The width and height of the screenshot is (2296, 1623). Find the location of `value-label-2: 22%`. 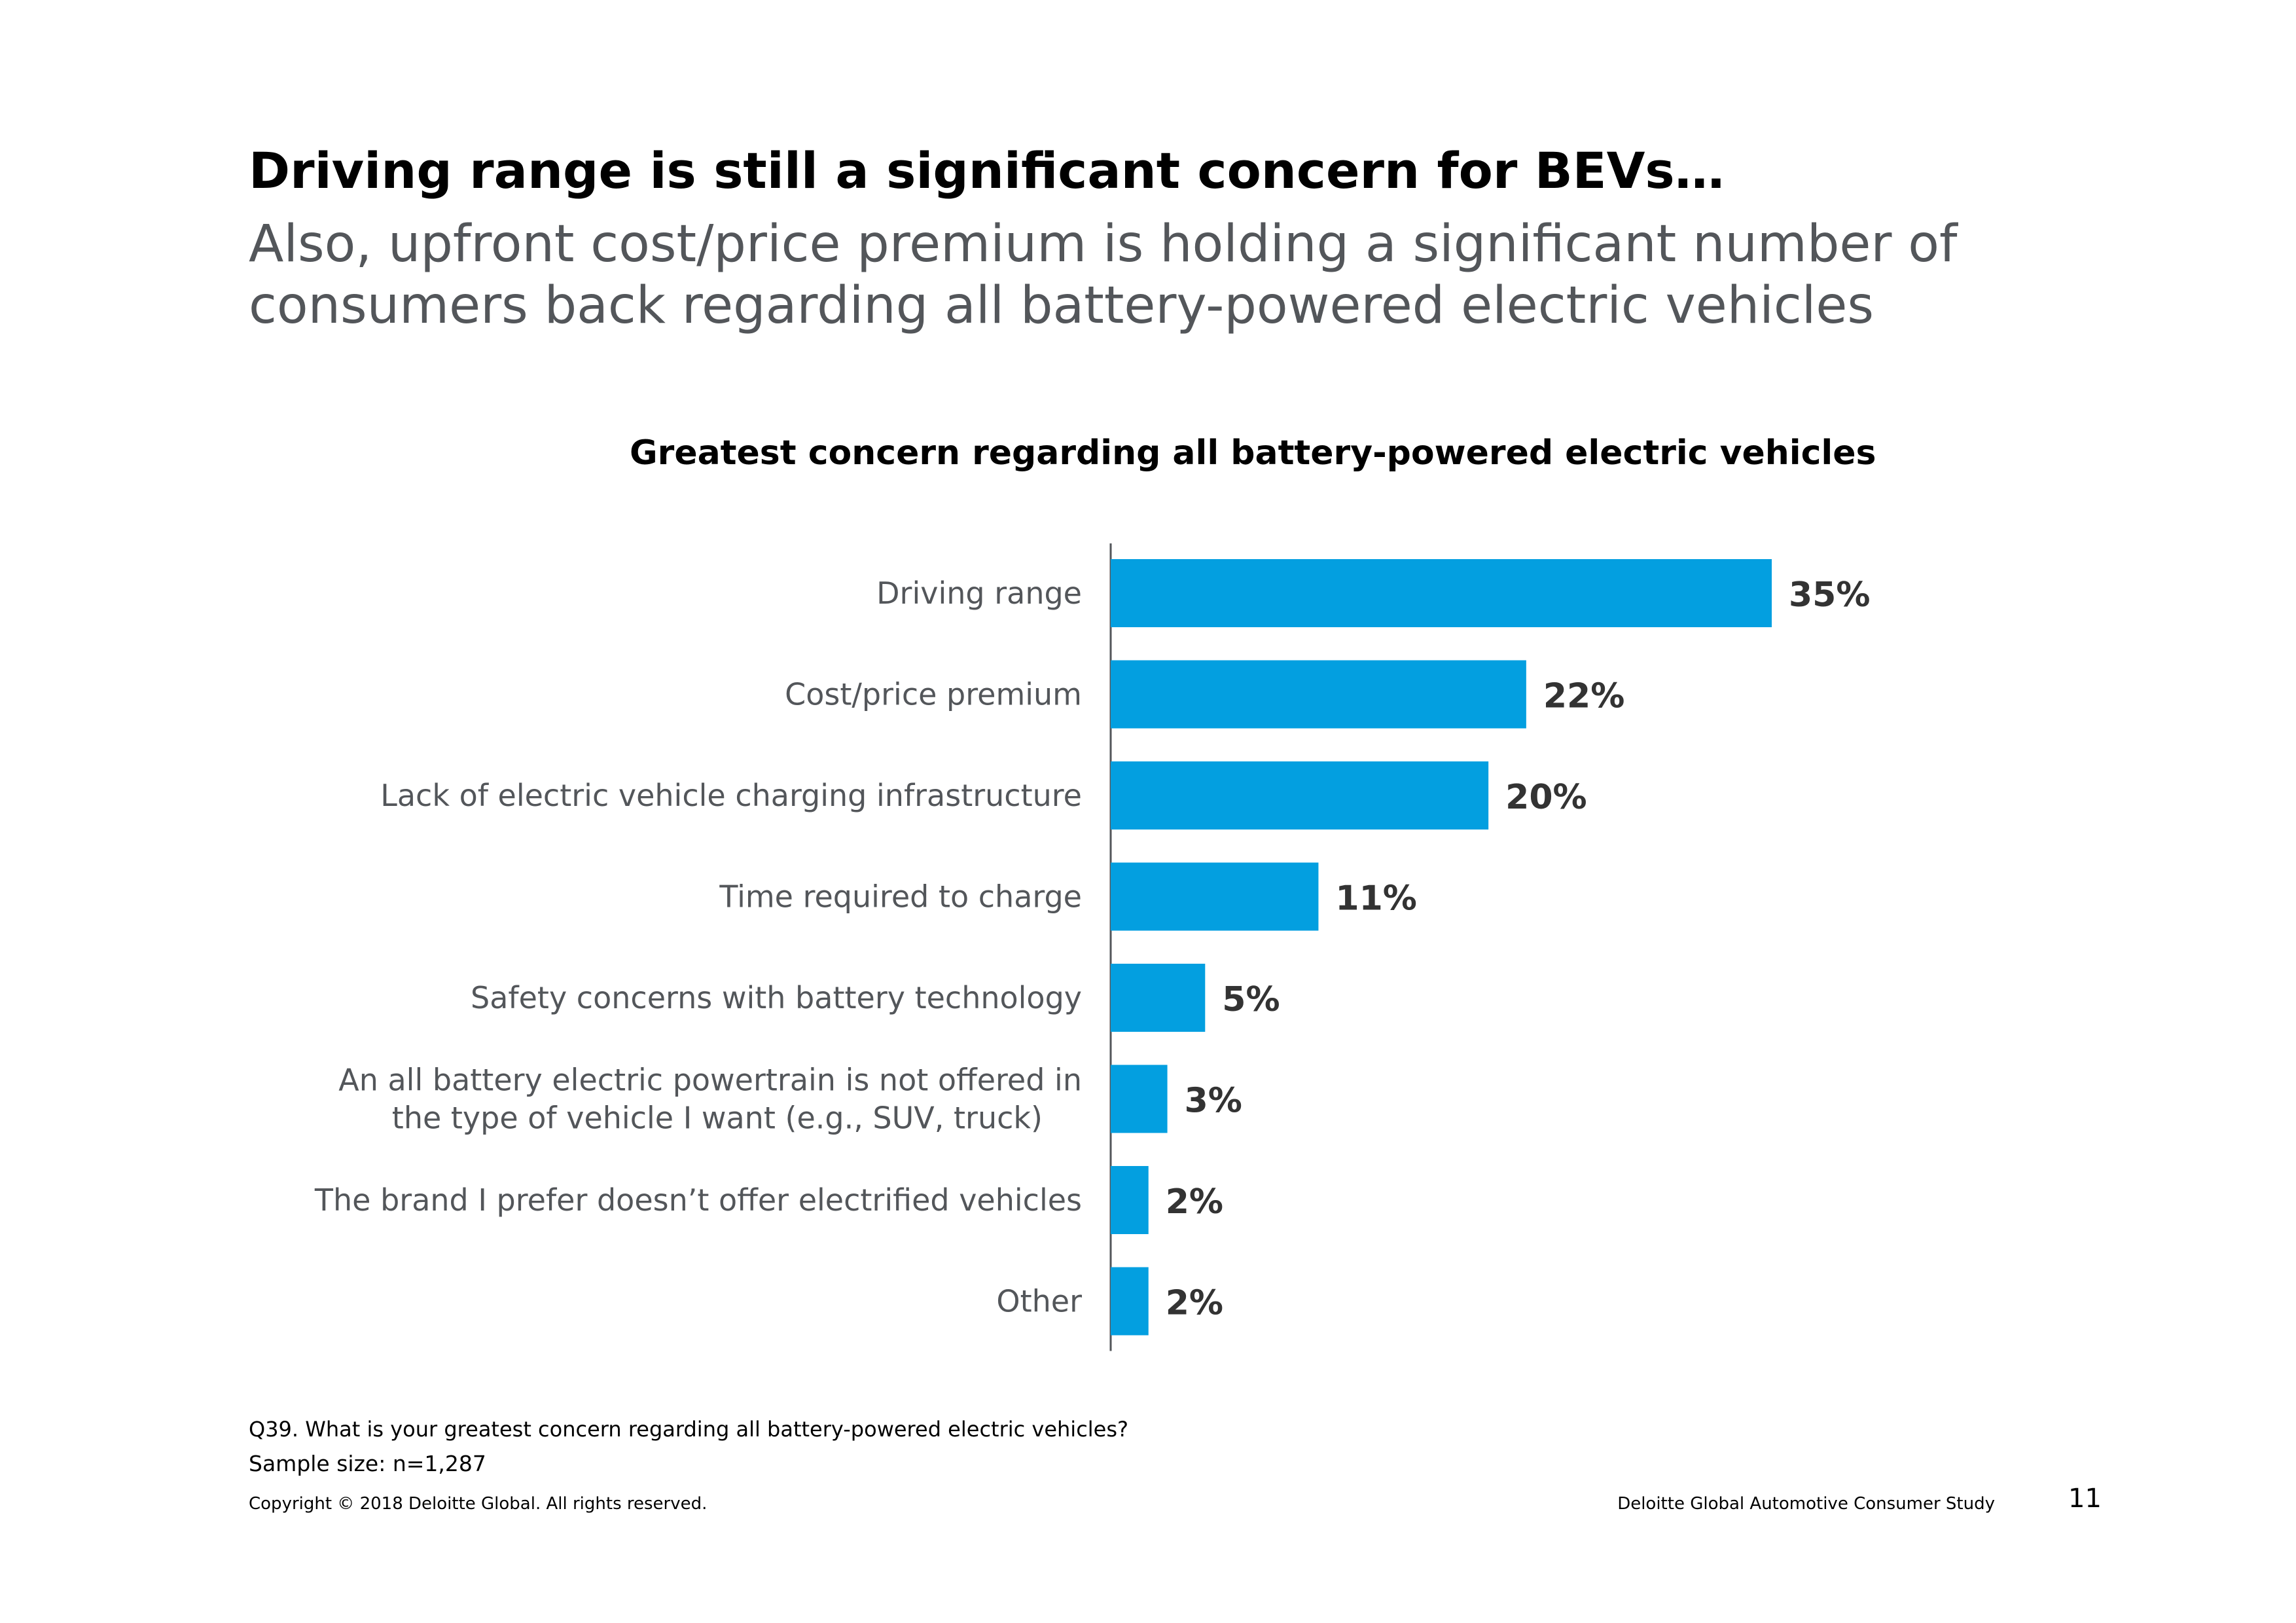

value-label-2: 22% is located at coordinates (1583, 696).